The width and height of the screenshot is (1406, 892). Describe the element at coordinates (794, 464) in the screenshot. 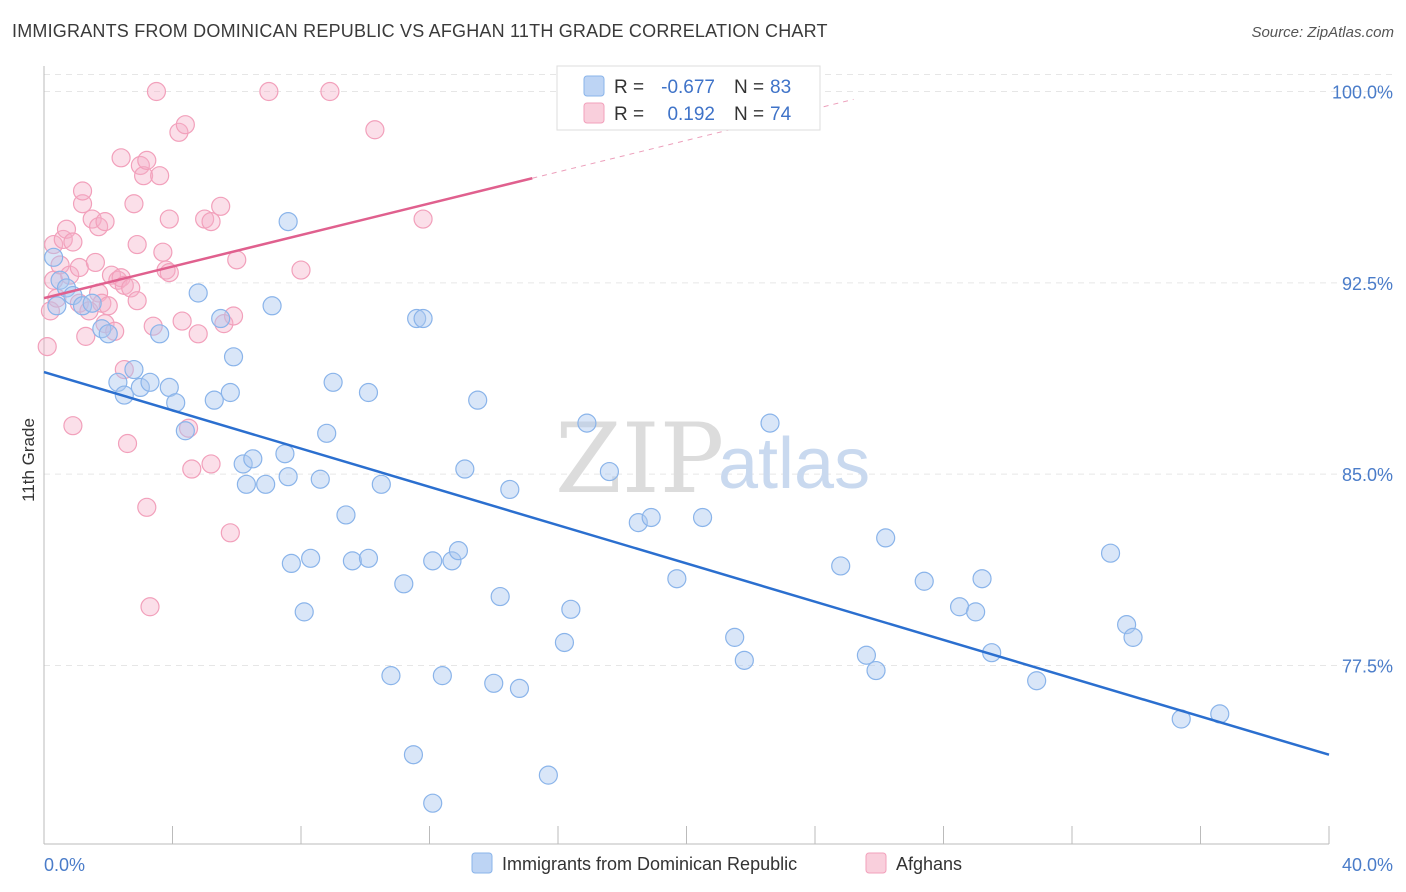

I see `watermark-atlas: atlas` at that location.